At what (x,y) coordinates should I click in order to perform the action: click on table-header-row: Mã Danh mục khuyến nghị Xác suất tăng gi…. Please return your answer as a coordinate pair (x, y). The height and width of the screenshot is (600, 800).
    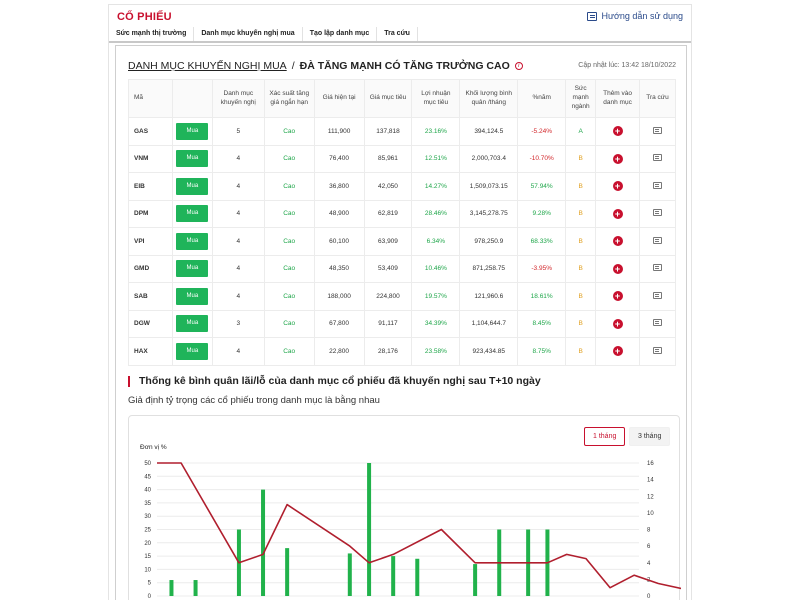
    Looking at the image, I should click on (402, 98).